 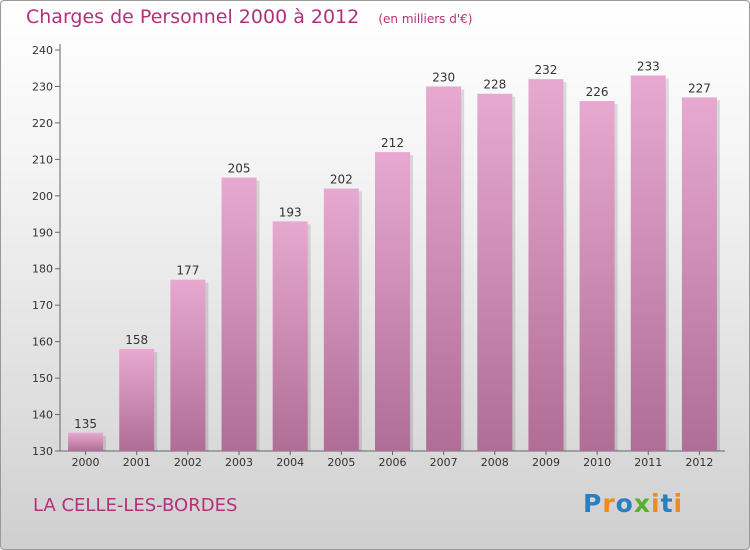 I want to click on data-label: 227, so click(x=699, y=88).